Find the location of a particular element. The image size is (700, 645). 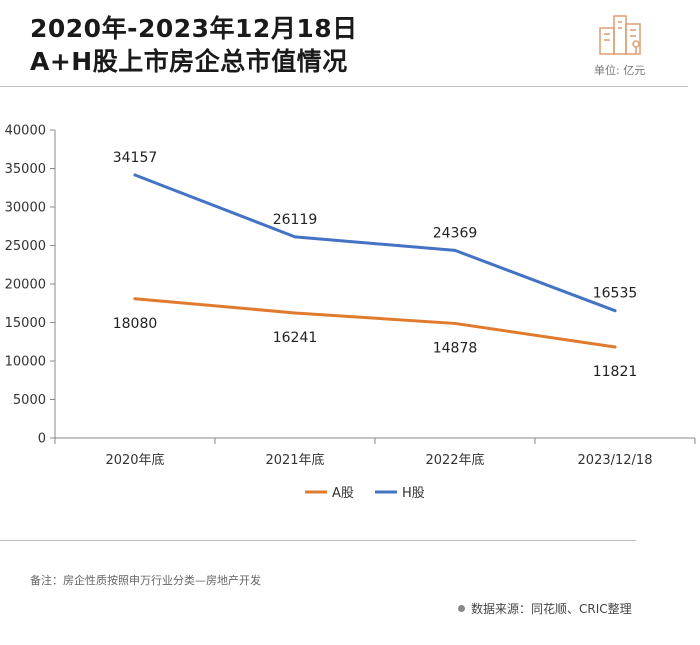

data-label: 16535 is located at coordinates (615, 294).